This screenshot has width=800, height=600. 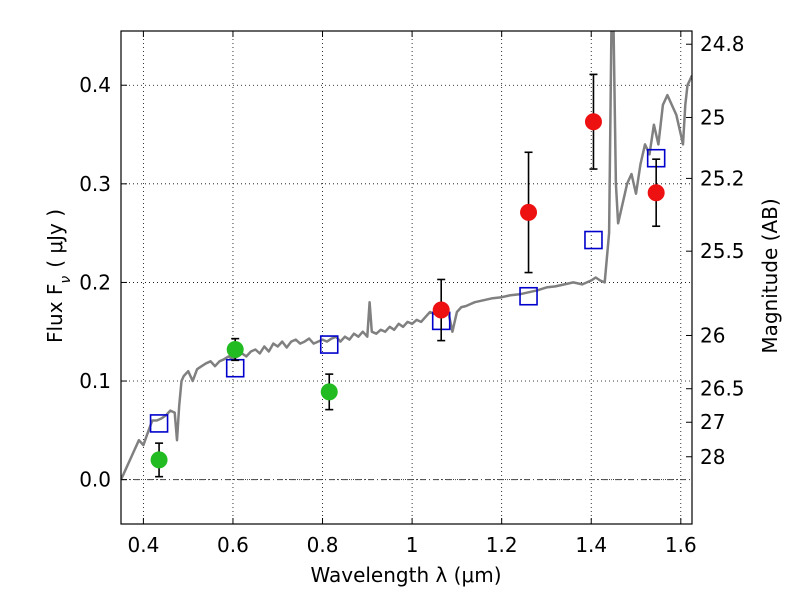 I want to click on magnitude-tick-label: 25.5, so click(x=722, y=251).